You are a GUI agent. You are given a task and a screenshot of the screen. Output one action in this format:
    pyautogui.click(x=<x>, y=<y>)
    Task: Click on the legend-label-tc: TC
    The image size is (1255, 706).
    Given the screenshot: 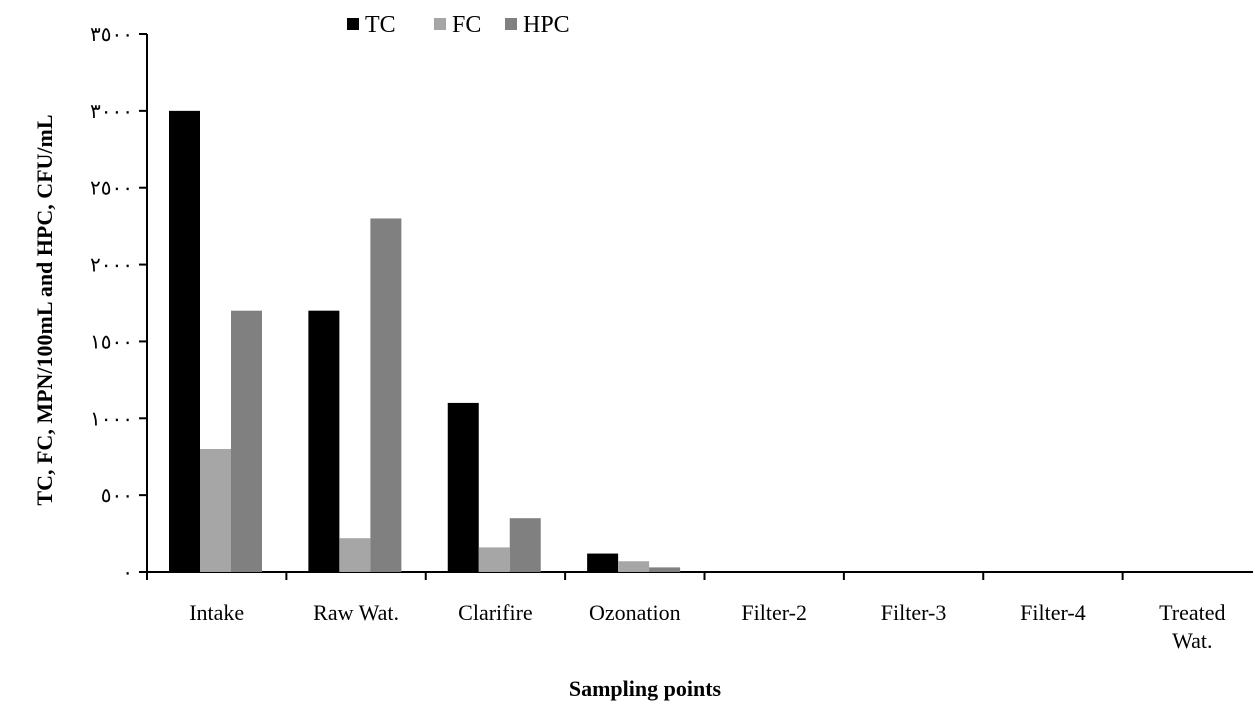 What is the action you would take?
    pyautogui.click(x=380, y=25)
    